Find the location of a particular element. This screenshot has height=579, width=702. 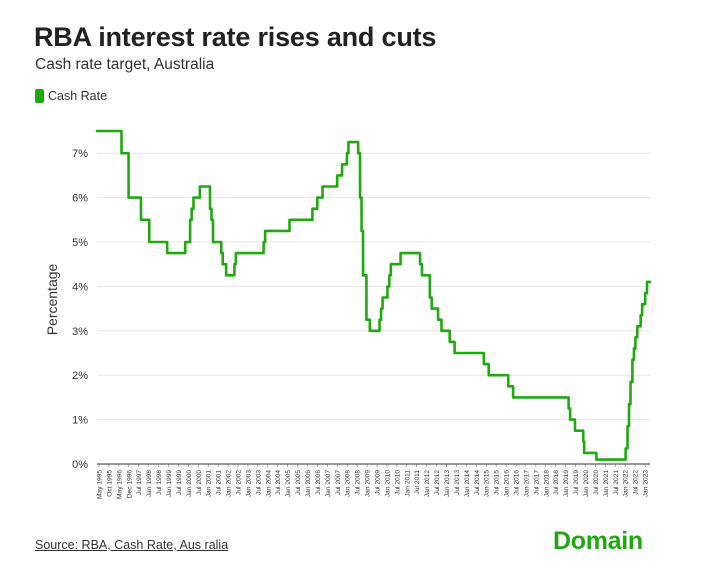

x-tick-label: Jul 2021 is located at coordinates (616, 482).